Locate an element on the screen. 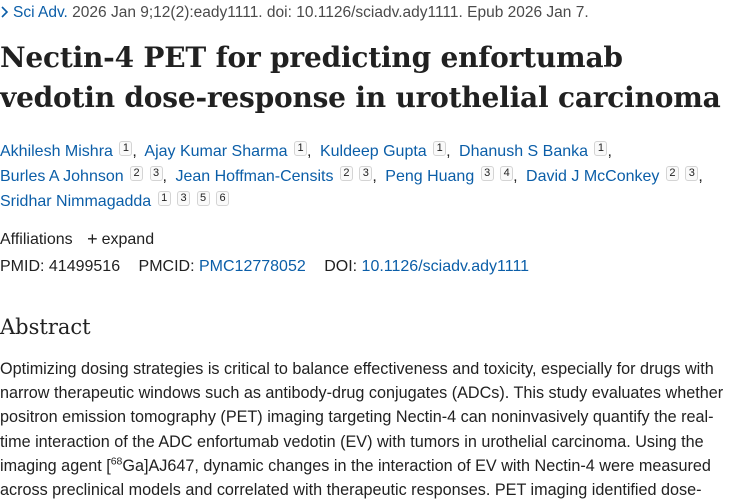 This screenshot has width=750, height=502. author-name-link: Kuldeep Gupta is located at coordinates (373, 151).